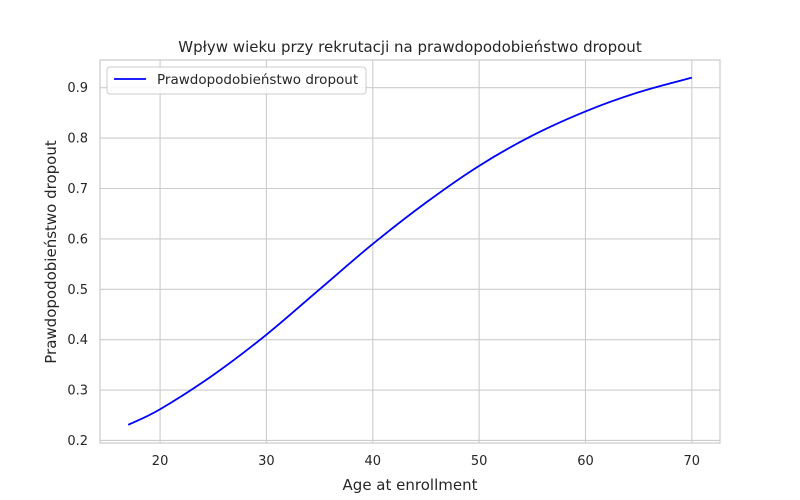 The width and height of the screenshot is (800, 500). I want to click on y-tick-label: 0.7, so click(77, 189).